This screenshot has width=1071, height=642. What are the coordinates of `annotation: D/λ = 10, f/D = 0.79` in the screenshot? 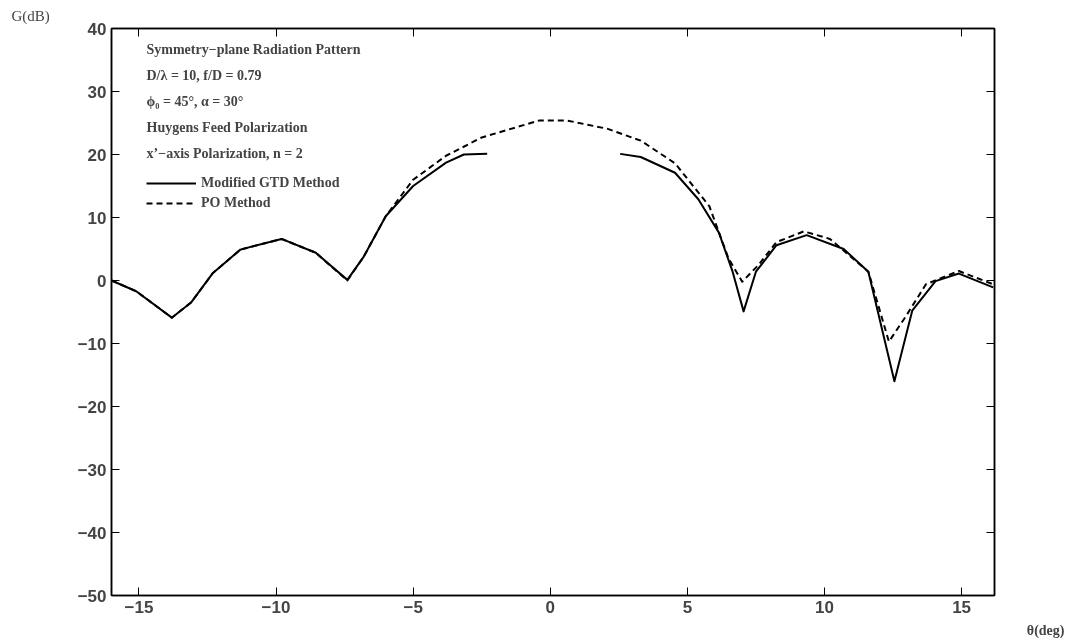 It's located at (204, 75).